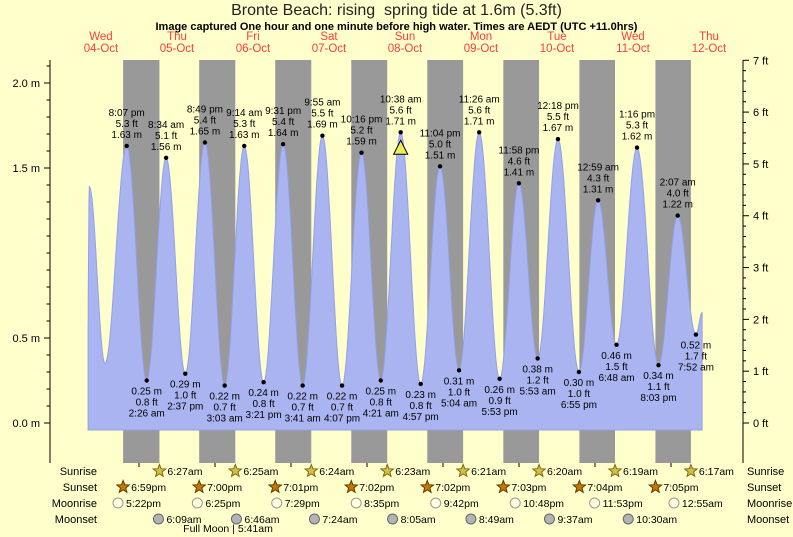 This screenshot has height=537, width=793. Describe the element at coordinates (380, 392) in the screenshot. I see `tide-height-m-label: 0.25 m` at that location.